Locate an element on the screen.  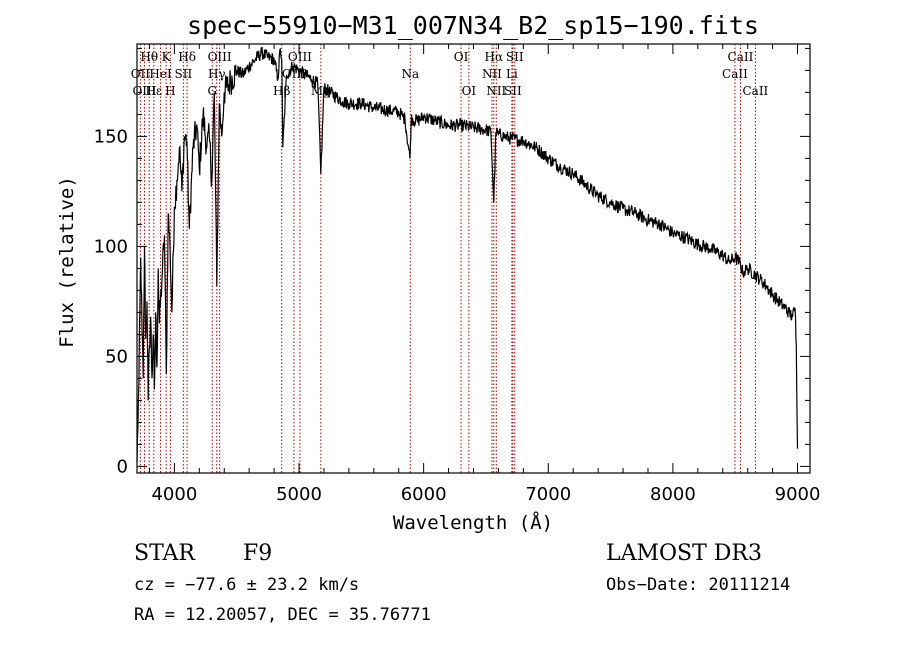
spectral-line-label: Hε is located at coordinates (153, 91).